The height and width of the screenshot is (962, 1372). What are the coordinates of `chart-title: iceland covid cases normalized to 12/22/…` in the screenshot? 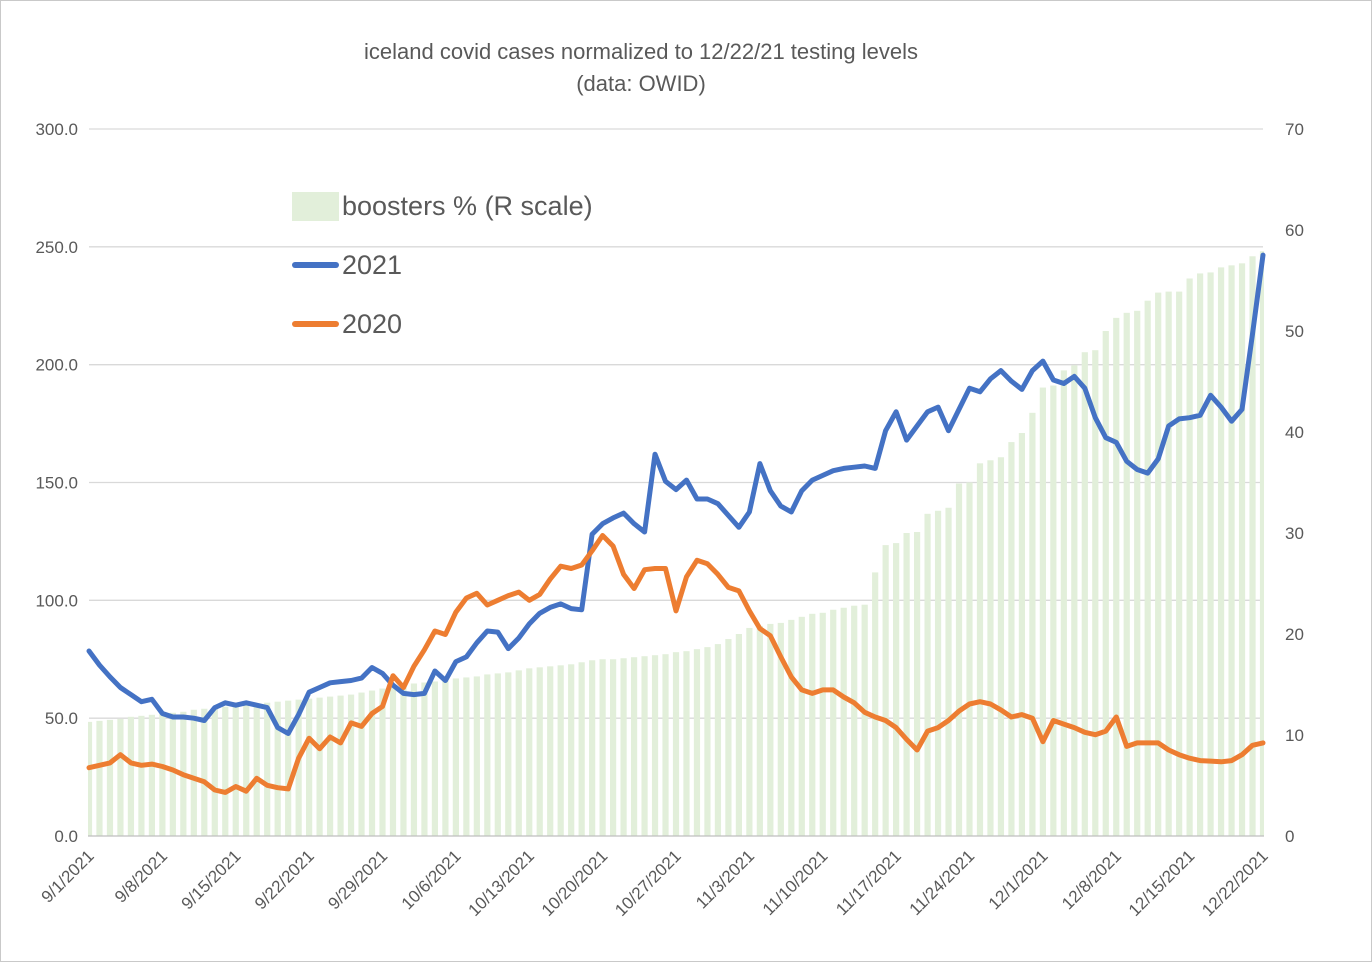 It's located at (641, 69).